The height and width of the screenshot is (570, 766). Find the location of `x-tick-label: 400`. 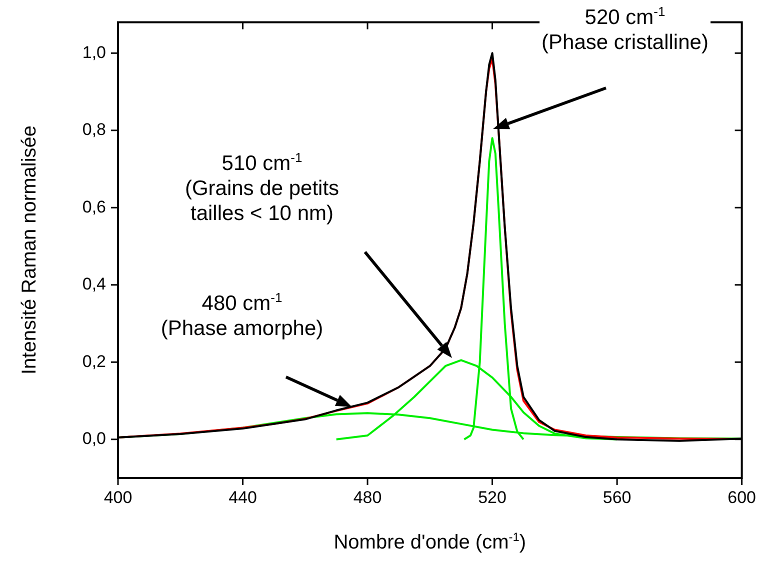

x-tick-label: 400 is located at coordinates (118, 497).